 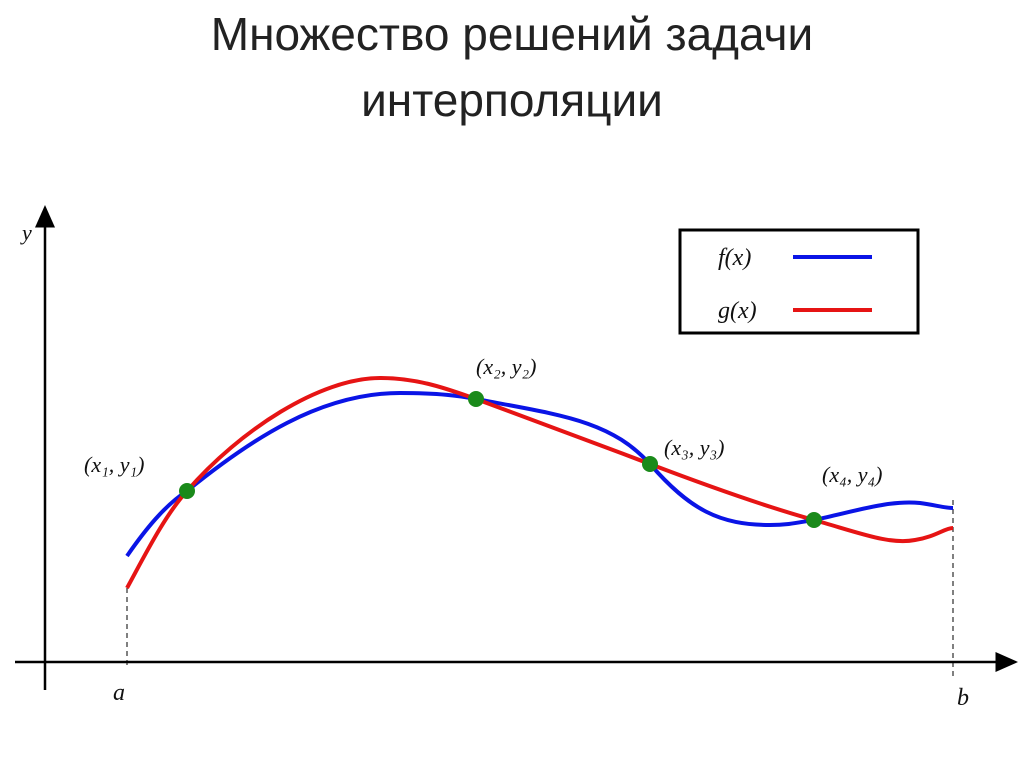 I want to click on point-label: (x₂, y₂), so click(x=506, y=366).